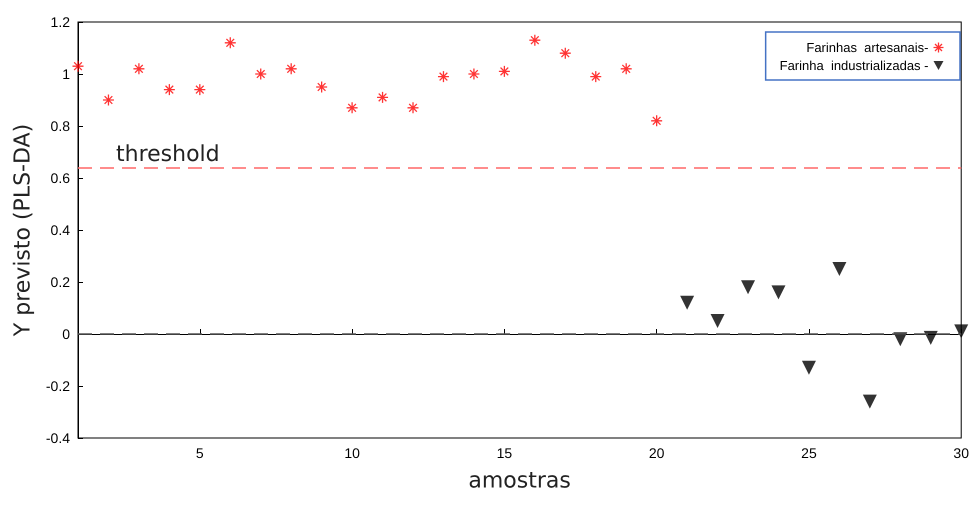 The height and width of the screenshot is (514, 972). I want to click on y-tick-label: 0.2, so click(60, 282).